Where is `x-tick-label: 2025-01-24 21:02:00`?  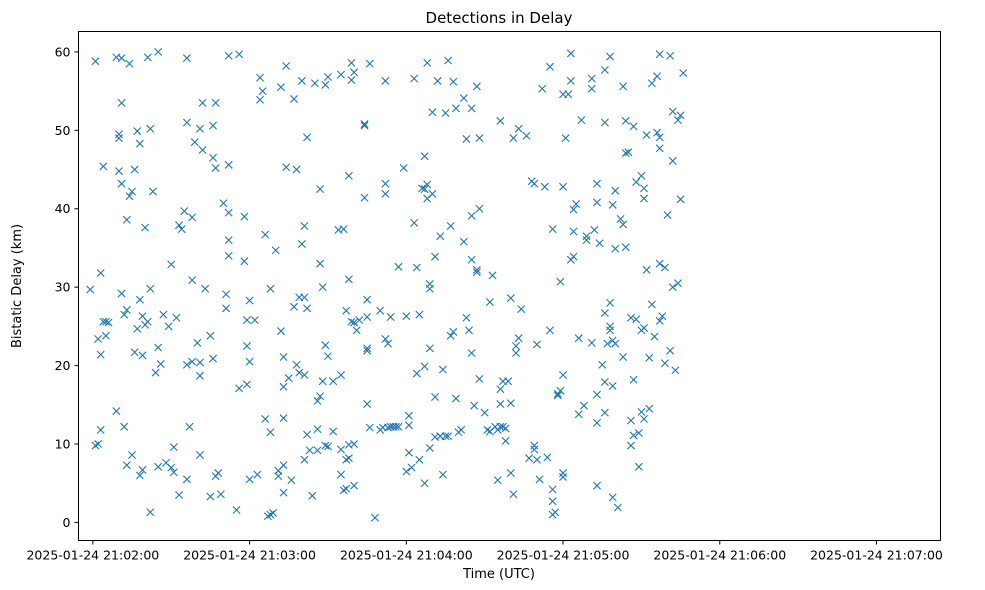
x-tick-label: 2025-01-24 21:02:00 is located at coordinates (92, 555).